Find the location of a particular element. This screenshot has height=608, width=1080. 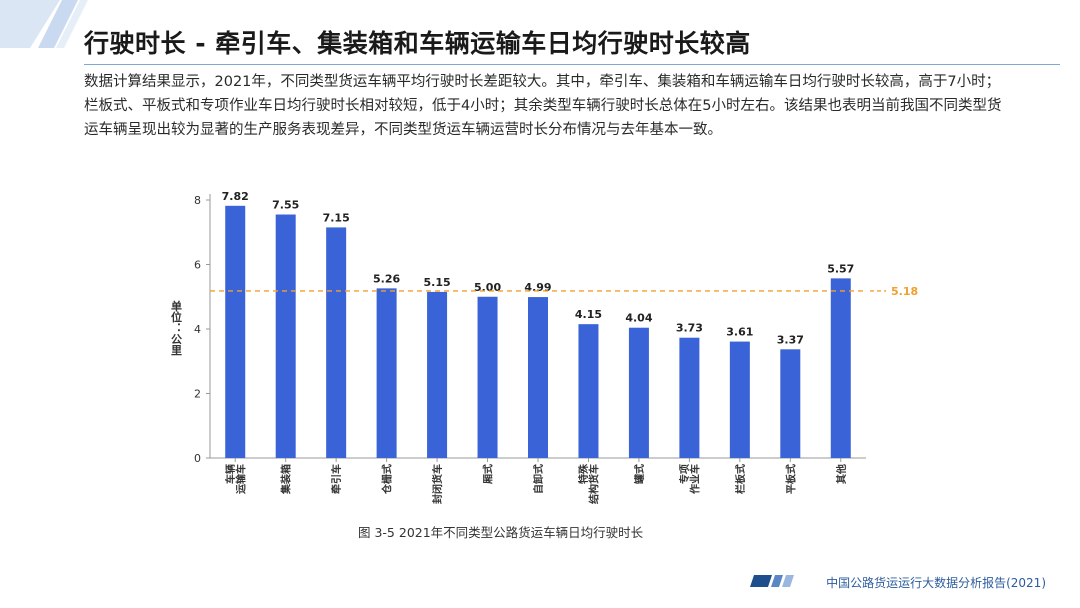

x-tick-label-line: 厢式 is located at coordinates (488, 474).